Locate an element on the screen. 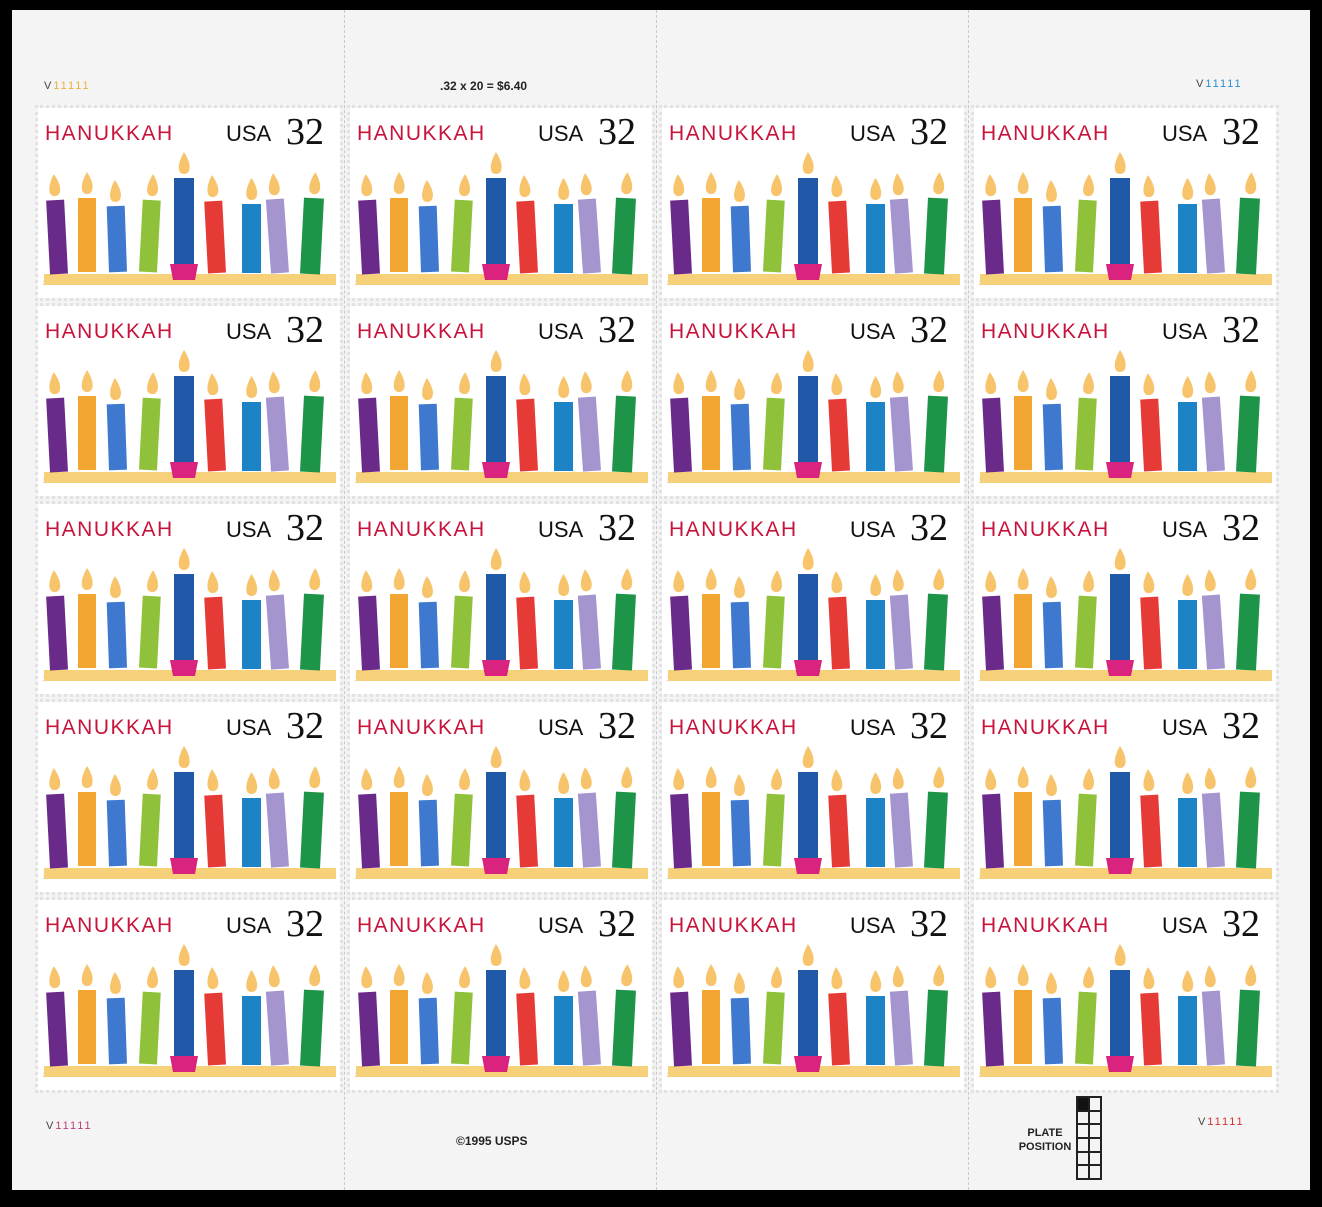 The height and width of the screenshot is (1207, 1322). perforation-line is located at coordinates (344, 600).